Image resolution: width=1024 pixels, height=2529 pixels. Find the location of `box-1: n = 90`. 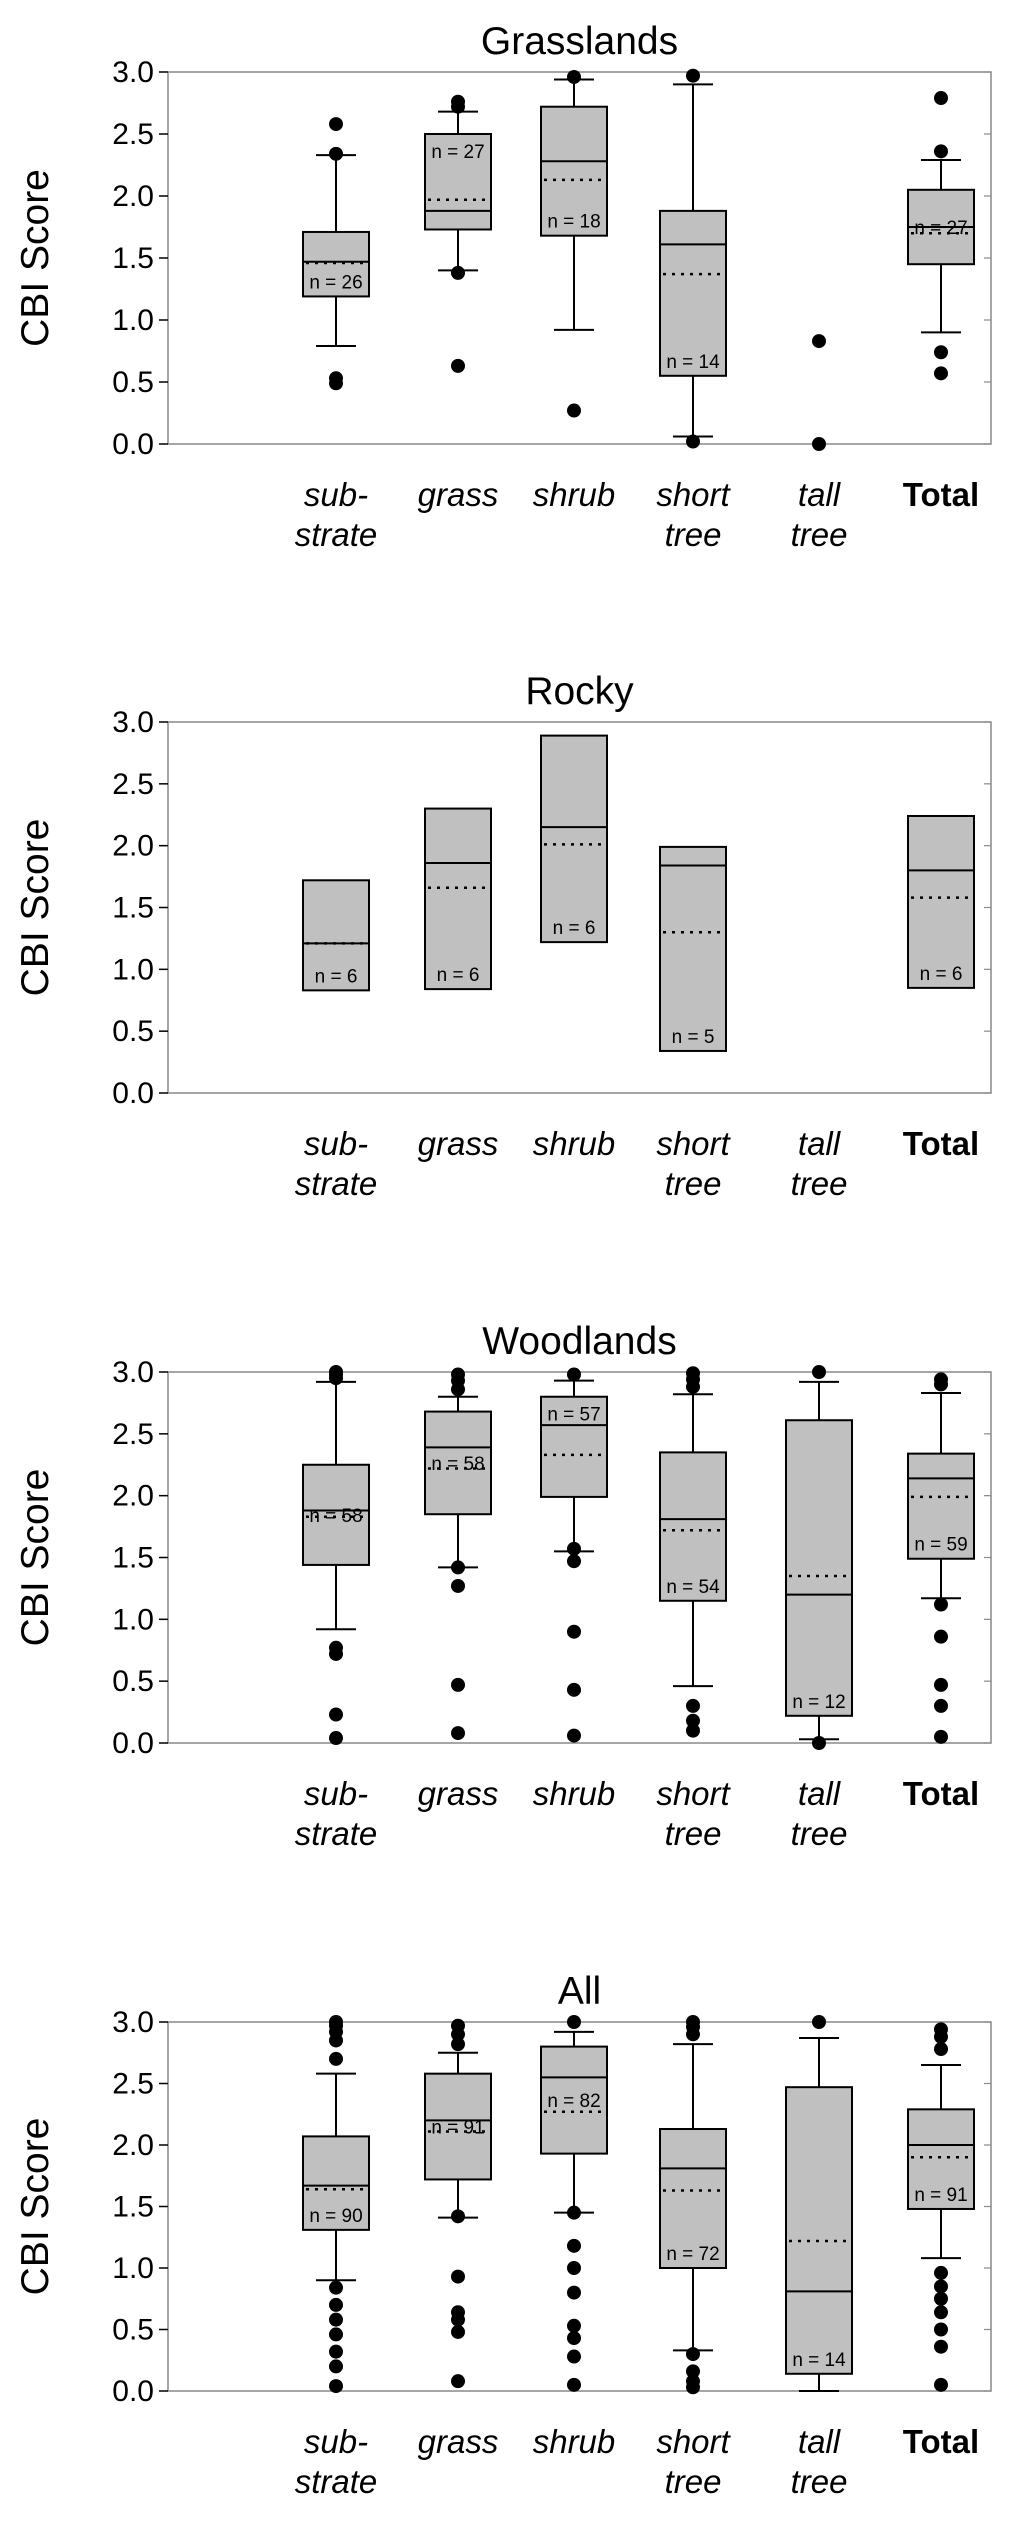

box-1: n = 90 is located at coordinates (336, 2204).